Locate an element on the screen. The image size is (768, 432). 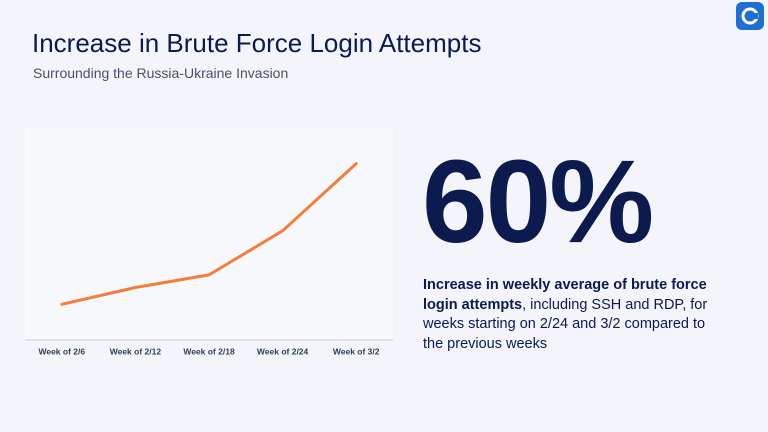
x-tick-label: Week of 3/2 is located at coordinates (356, 351).